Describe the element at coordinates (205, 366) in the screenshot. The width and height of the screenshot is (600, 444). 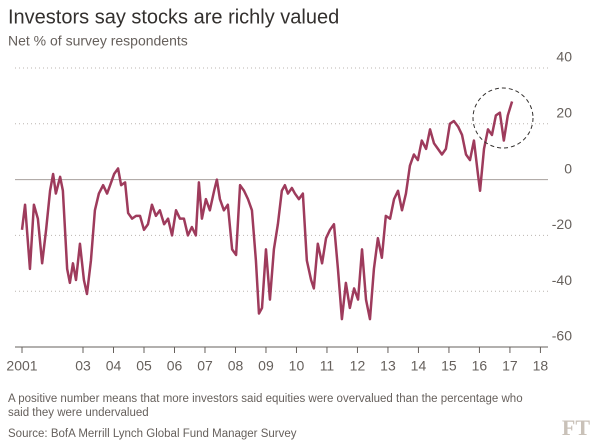
I see `x-tick-label: 07` at that location.